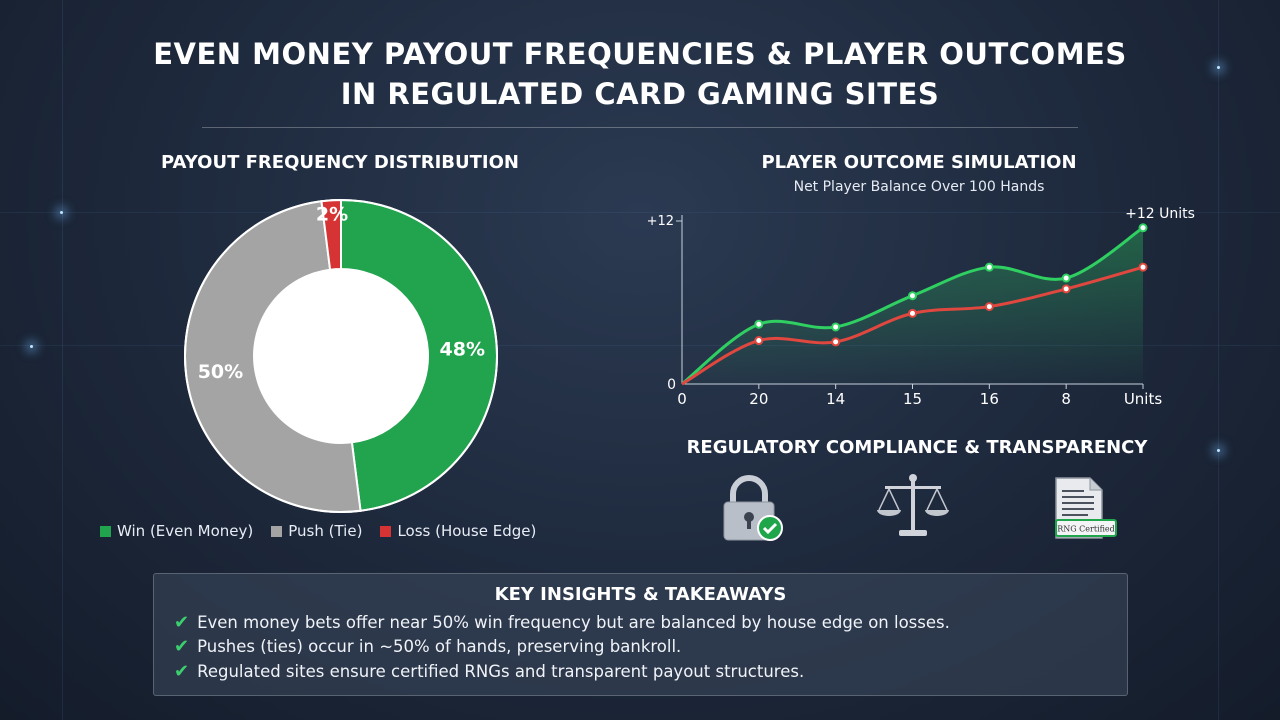  What do you see at coordinates (462, 349) in the screenshot?
I see `donut-slice-label: 48%` at bounding box center [462, 349].